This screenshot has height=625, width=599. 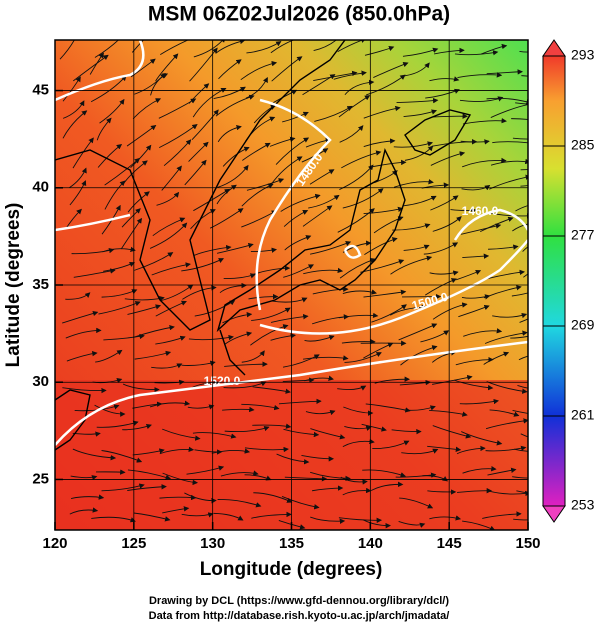 I want to click on x-tick-label: 130, so click(x=212, y=543).